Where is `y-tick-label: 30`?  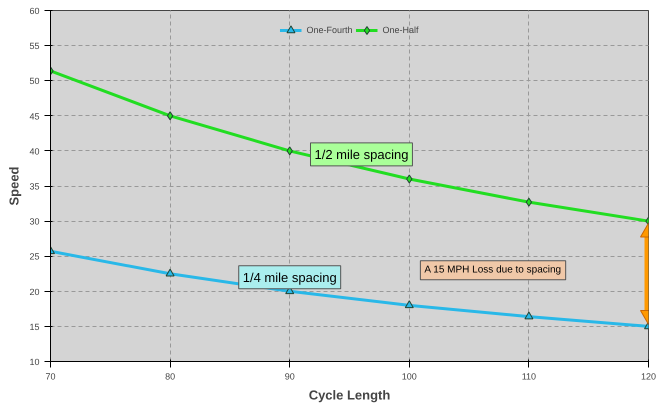
y-tick-label: 30 is located at coordinates (34, 221).